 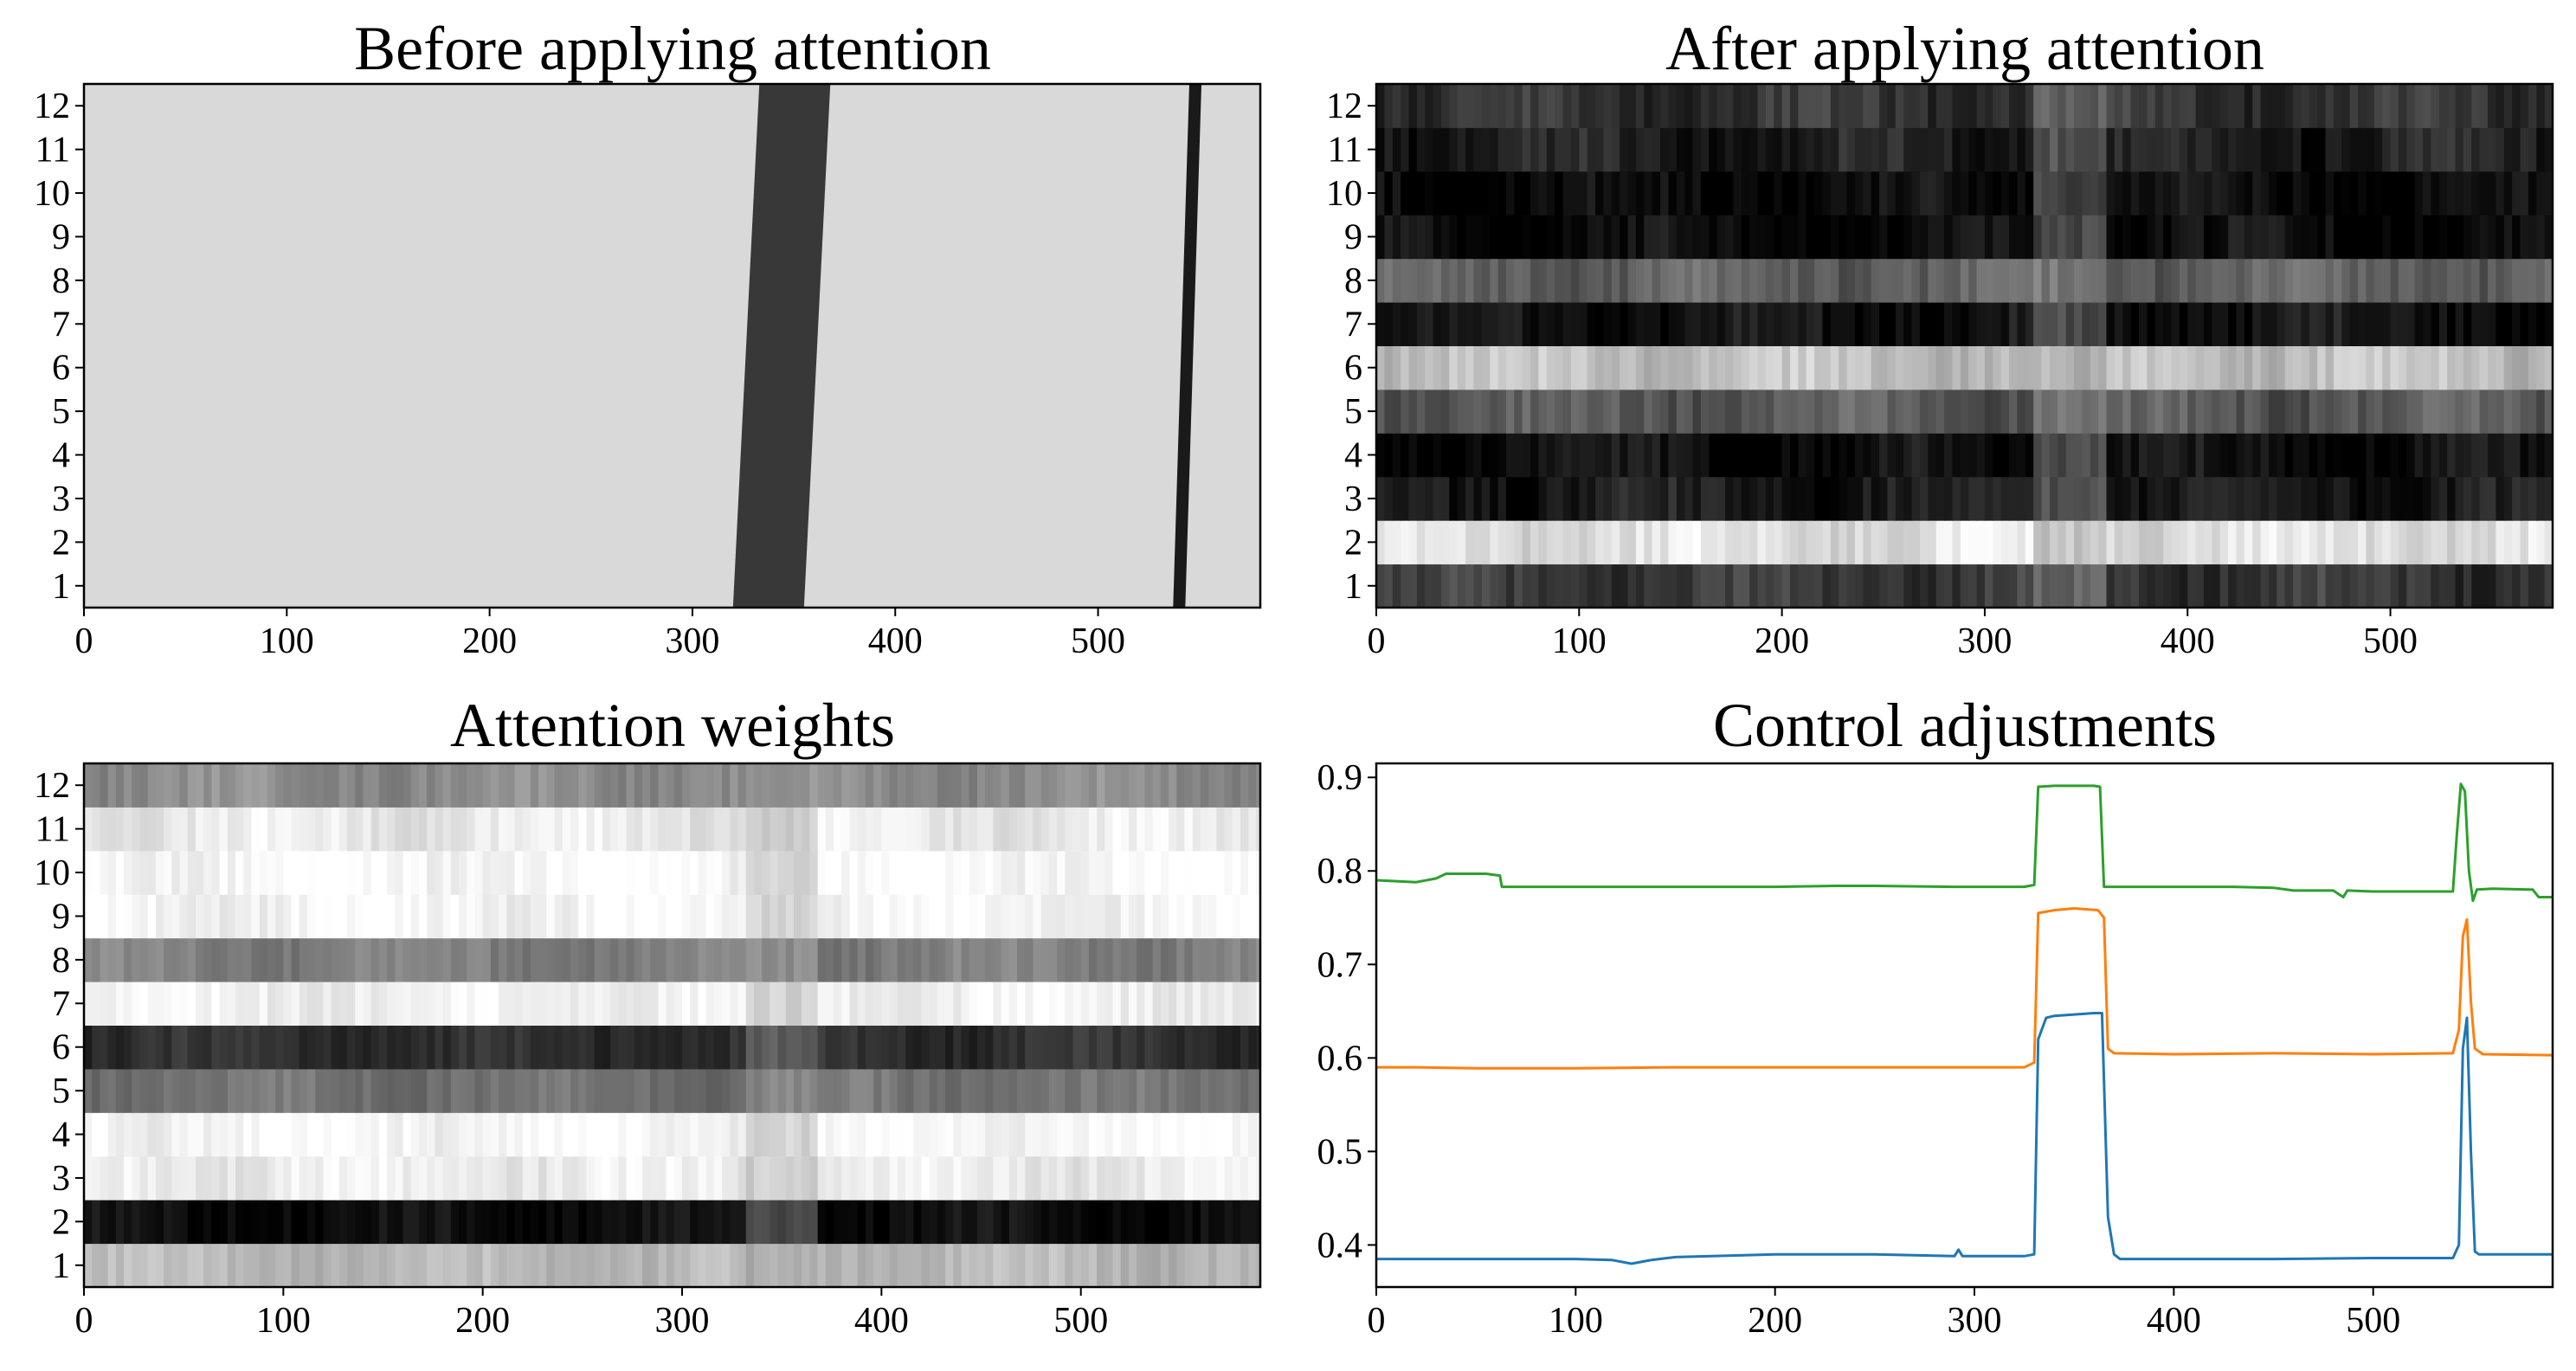 What do you see at coordinates (1782, 641) in the screenshot?
I see `x-tick-label: 200` at bounding box center [1782, 641].